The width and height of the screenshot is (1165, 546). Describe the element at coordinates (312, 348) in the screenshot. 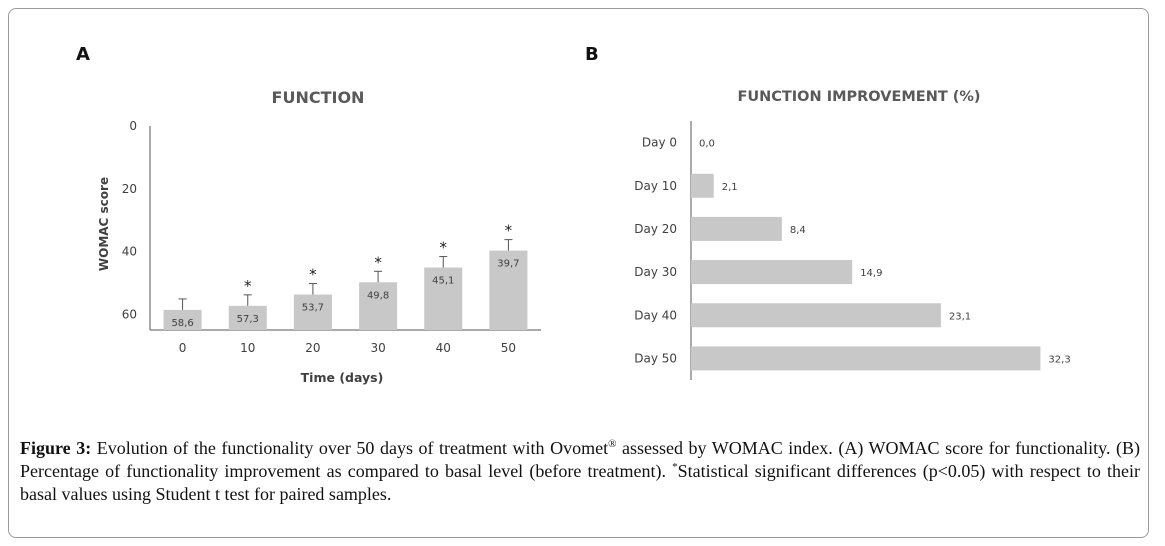

I see `chart-a-x-tick-label: 20` at that location.